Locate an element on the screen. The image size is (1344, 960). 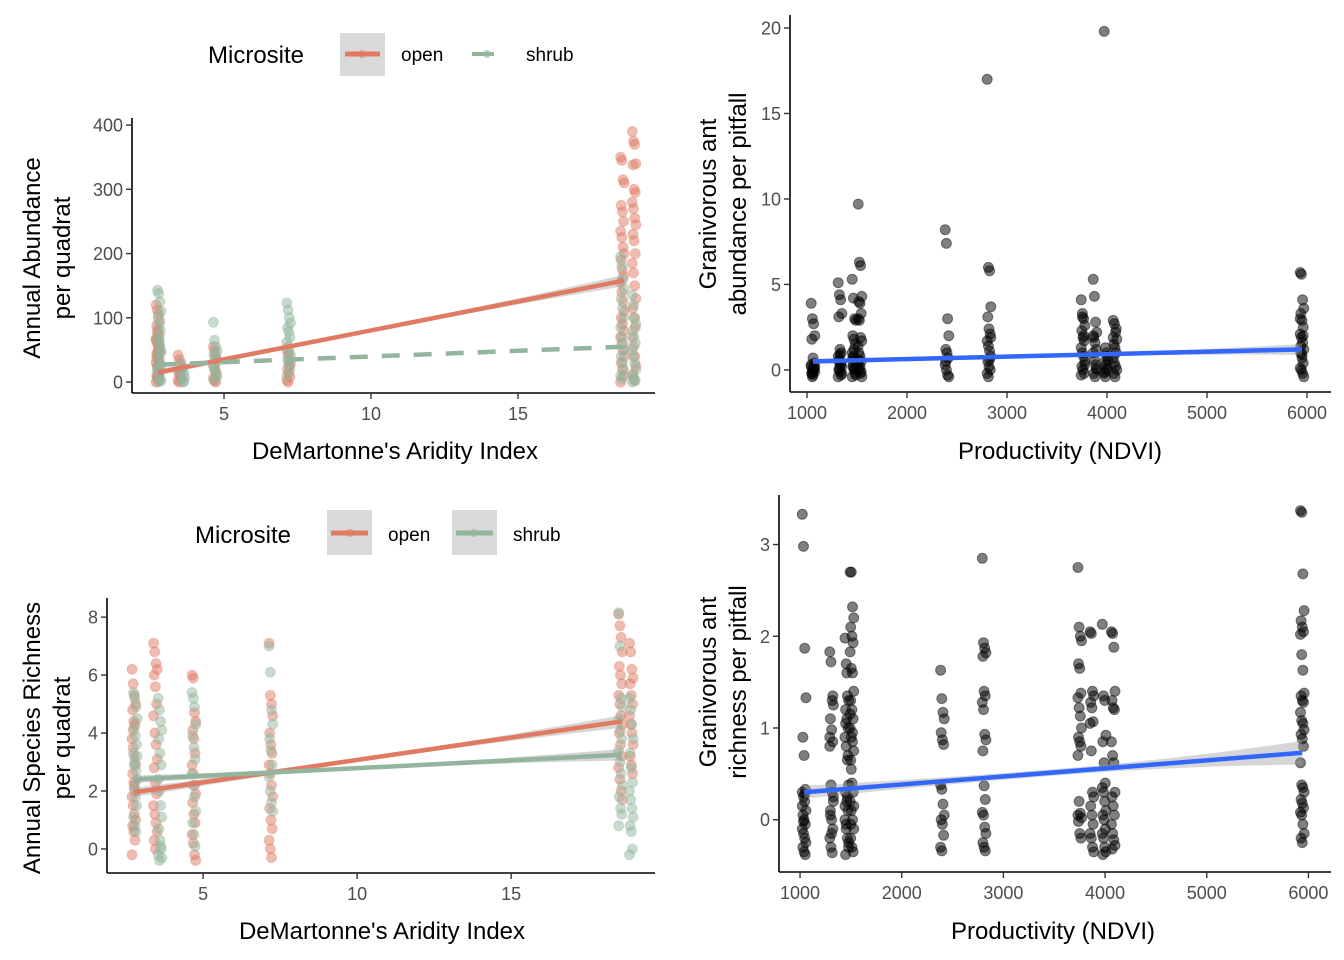
x-tick-label: 15 is located at coordinates (518, 414).